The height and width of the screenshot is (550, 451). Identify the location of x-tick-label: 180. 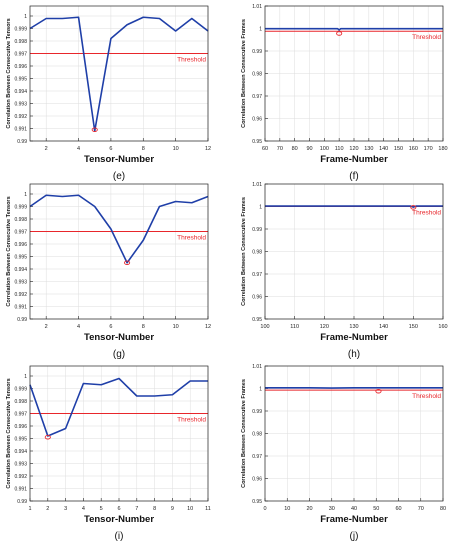
(442, 149).